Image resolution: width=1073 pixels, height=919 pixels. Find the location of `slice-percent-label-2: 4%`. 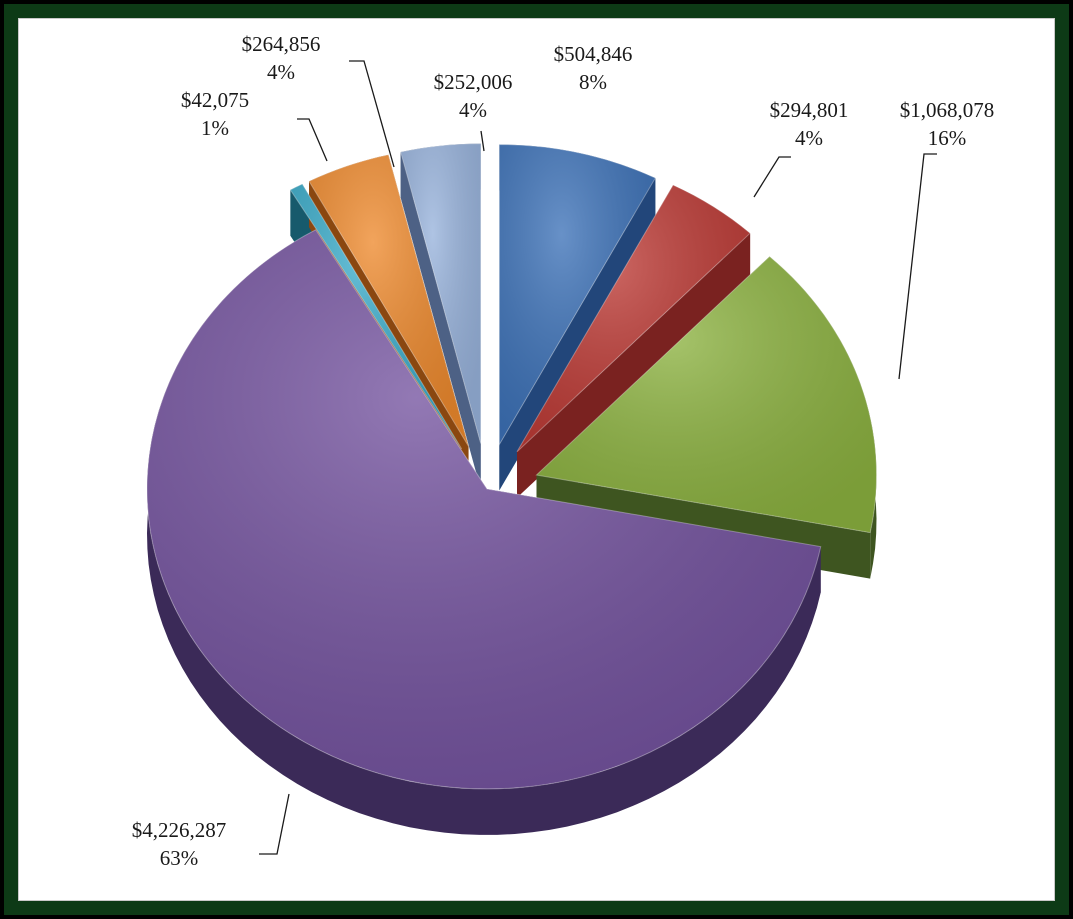

slice-percent-label-2: 4% is located at coordinates (809, 138).